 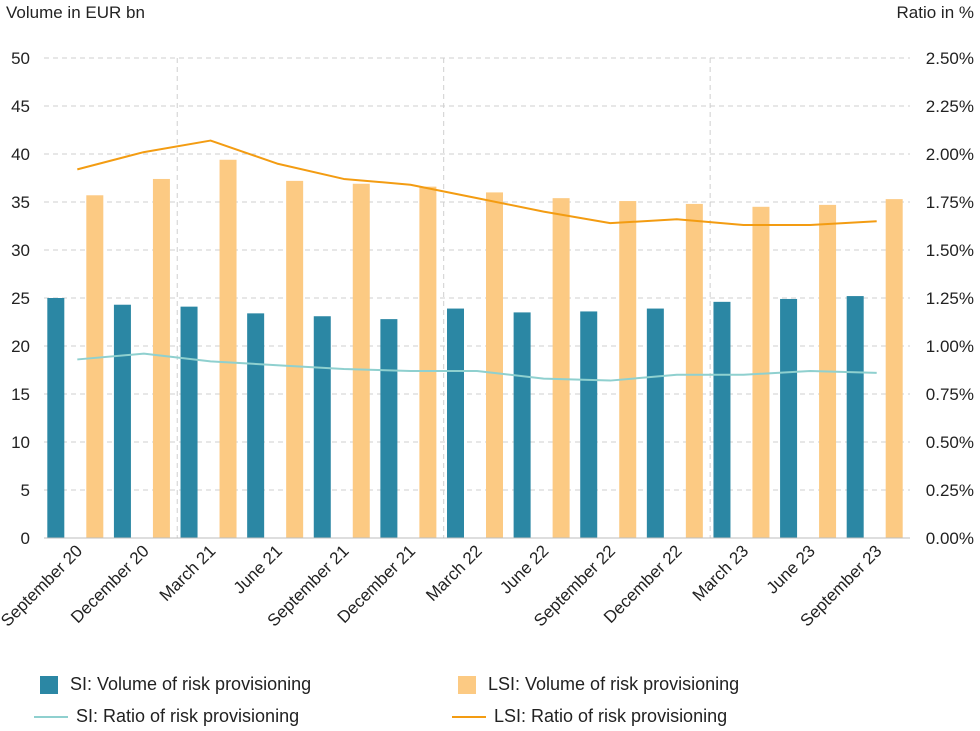 What do you see at coordinates (51, 716) in the screenshot?
I see `legend-swatch-si-ratio` at bounding box center [51, 716].